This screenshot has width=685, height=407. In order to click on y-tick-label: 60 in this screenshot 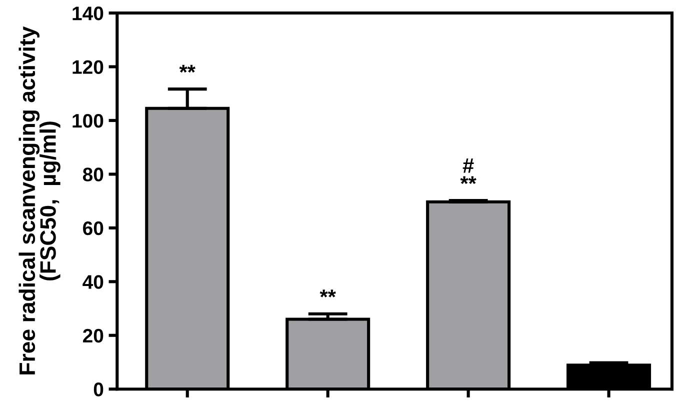, I will do `click(93, 228)`.